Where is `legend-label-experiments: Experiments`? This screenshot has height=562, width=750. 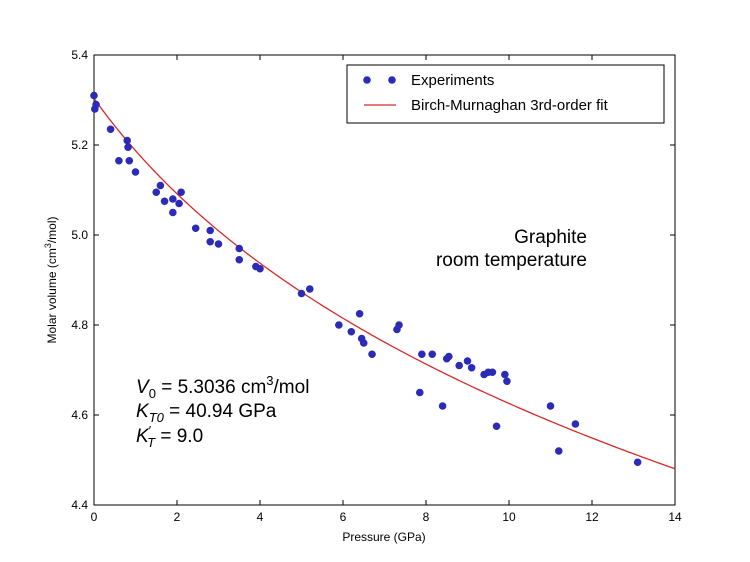
legend-label-experiments: Experiments is located at coordinates (452, 80).